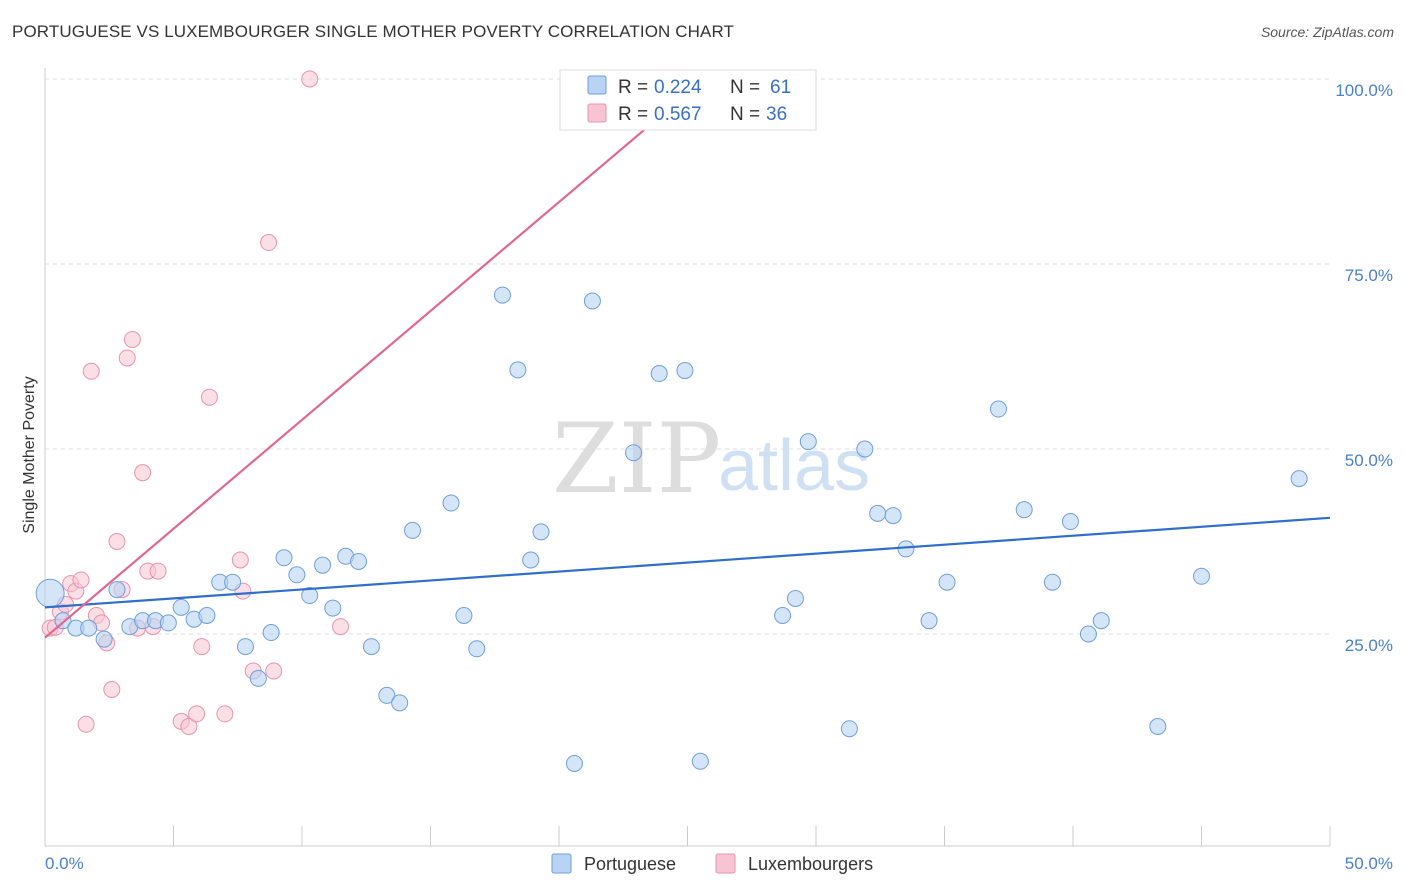 This screenshot has height=892, width=1406. What do you see at coordinates (633, 87) in the screenshot?
I see `legend-r-label-portuguese: R =` at bounding box center [633, 87].